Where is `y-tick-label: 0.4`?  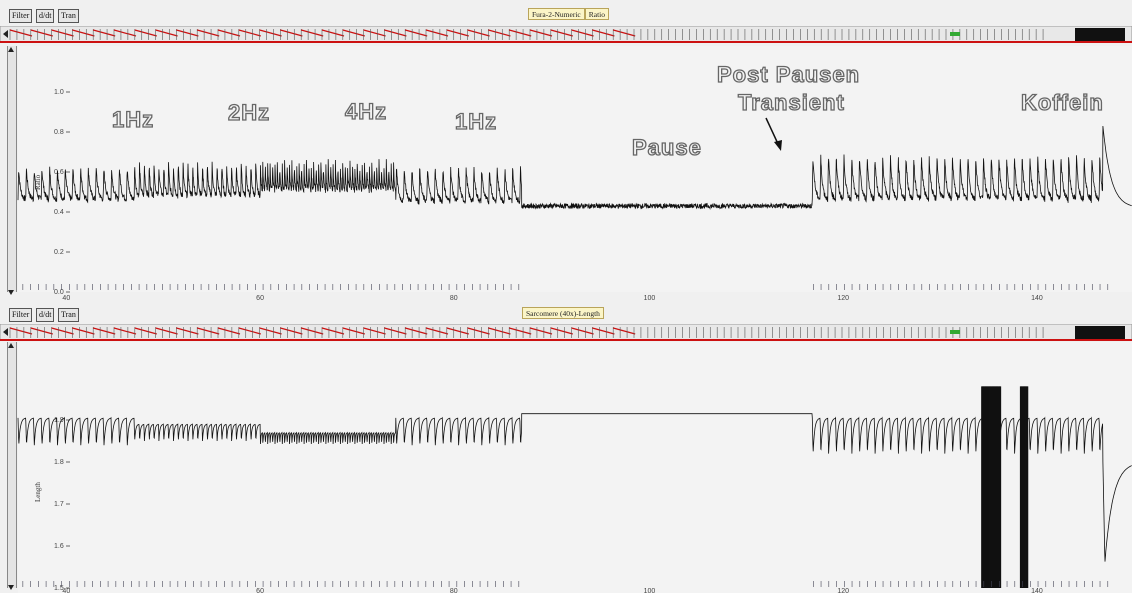
y-tick-label: 0.4 is located at coordinates (59, 212).